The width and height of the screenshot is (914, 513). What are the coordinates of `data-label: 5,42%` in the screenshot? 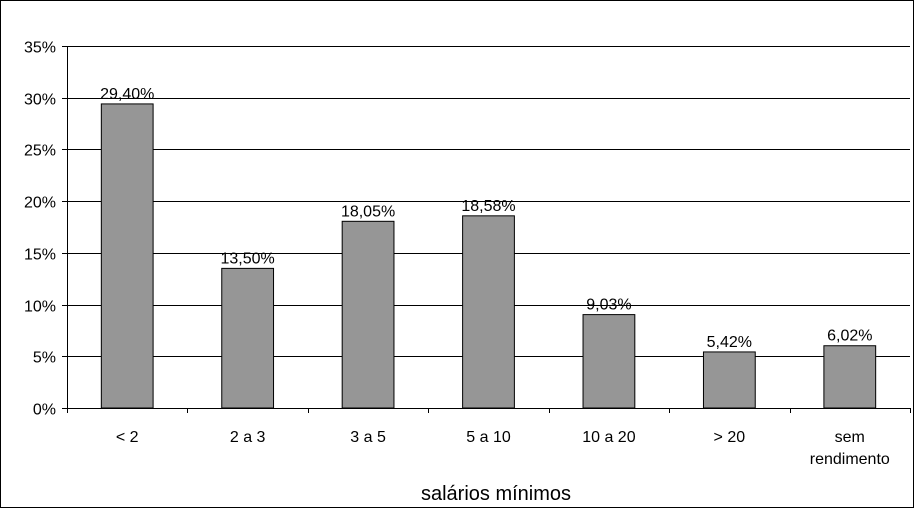 It's located at (729, 342).